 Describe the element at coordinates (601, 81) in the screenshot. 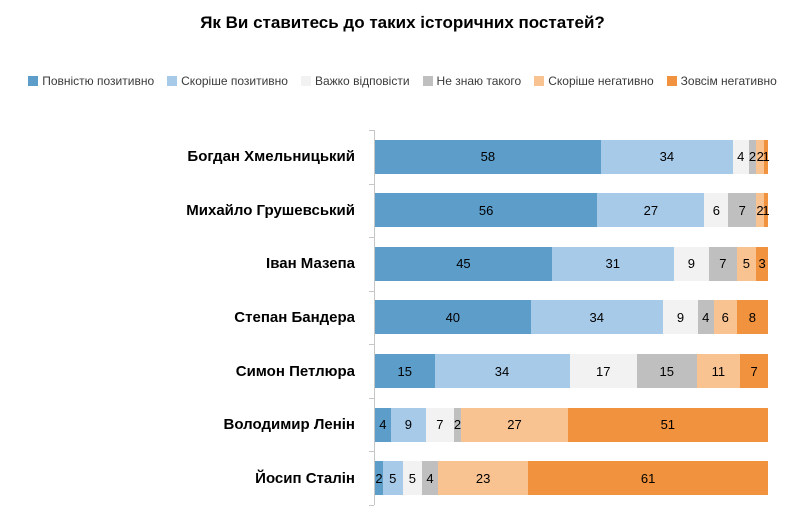

I see `legend-label: Скоріше негативно` at that location.